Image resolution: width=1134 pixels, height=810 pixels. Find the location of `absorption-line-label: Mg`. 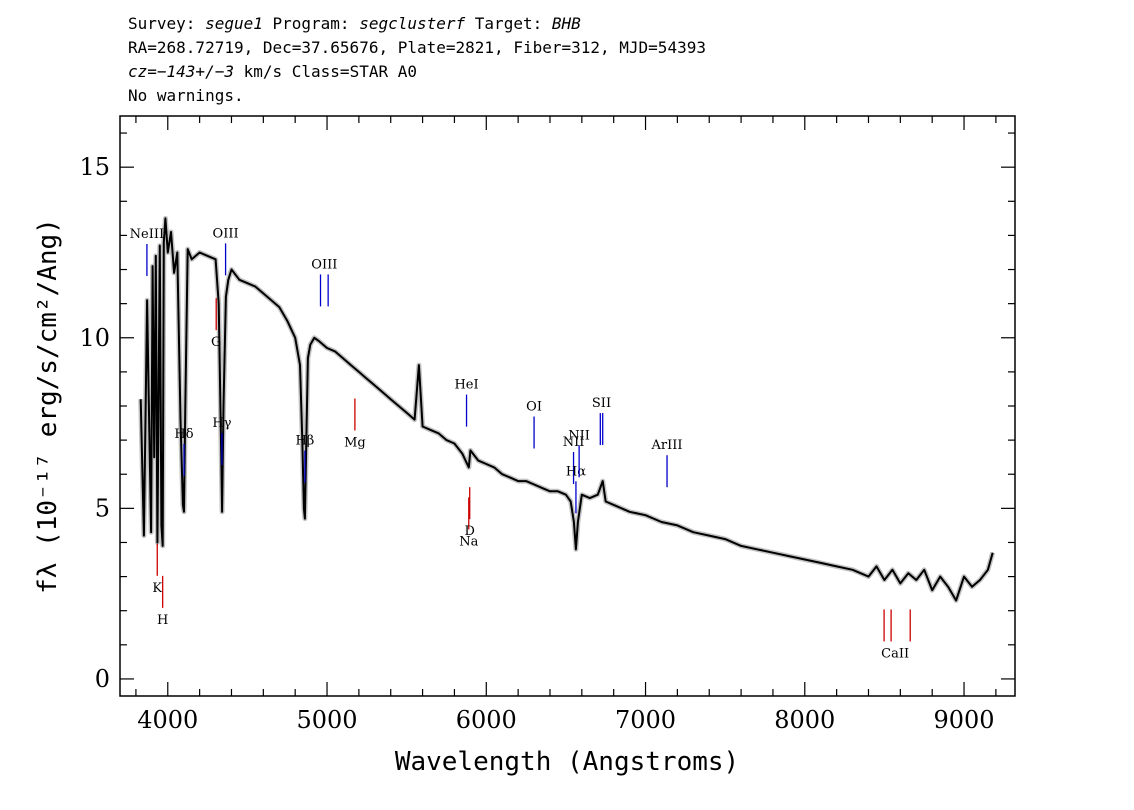

absorption-line-label: Mg is located at coordinates (355, 442).